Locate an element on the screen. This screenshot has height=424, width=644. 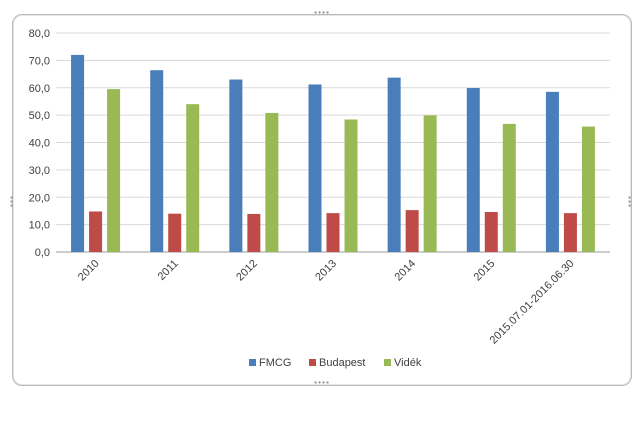
y-tick-label: 10,0 is located at coordinates (39, 226).